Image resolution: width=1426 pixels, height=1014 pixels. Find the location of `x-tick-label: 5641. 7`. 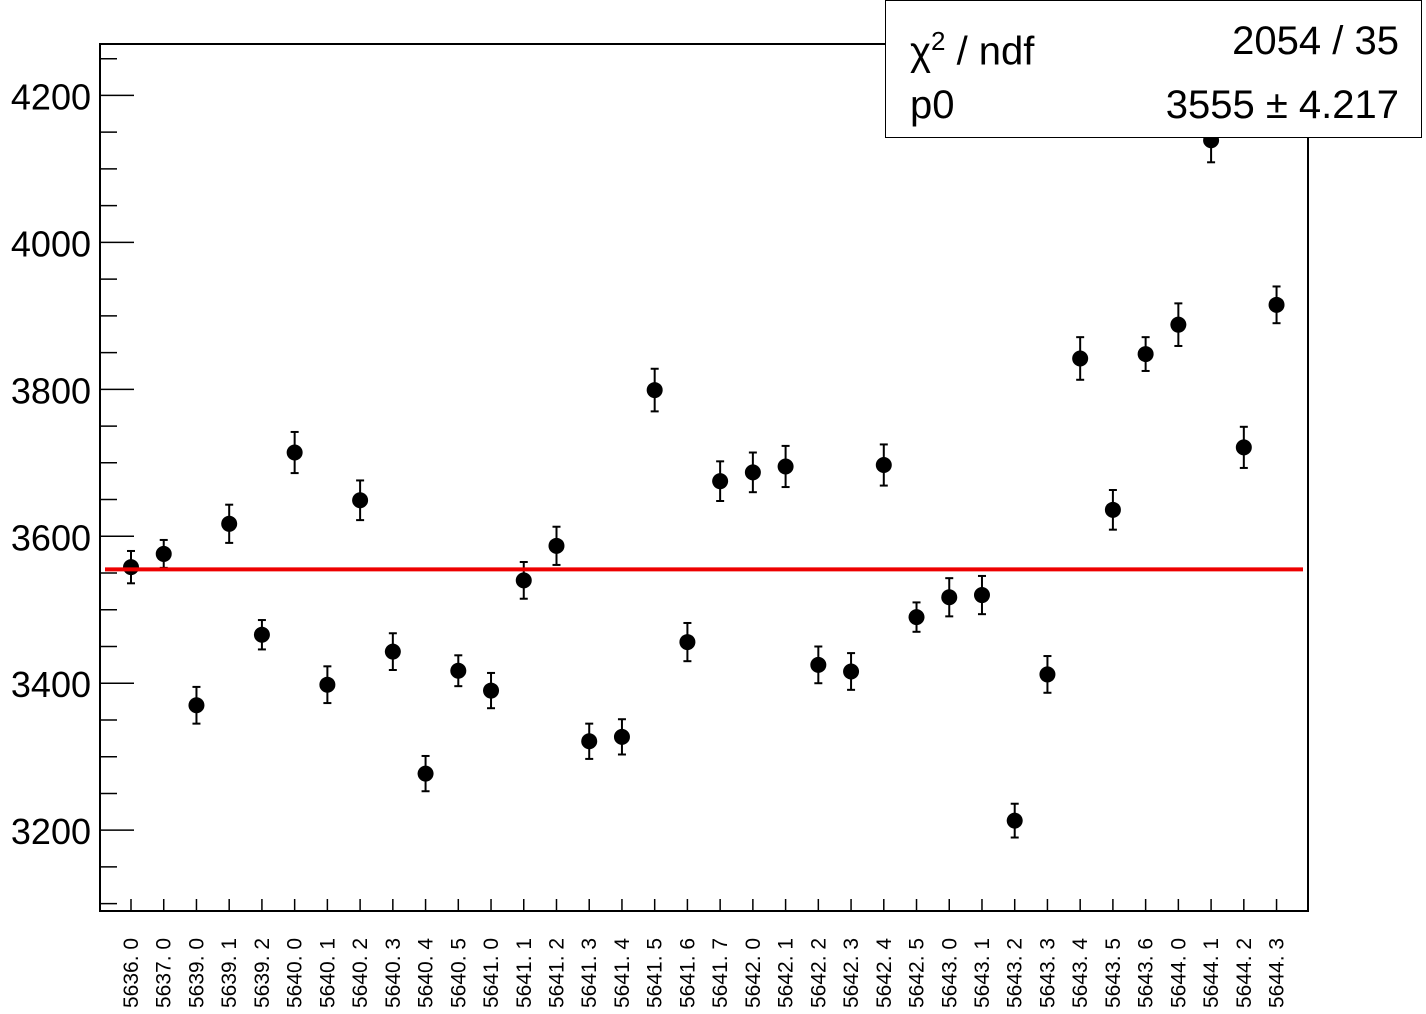

x-tick-label: 5641. 7 is located at coordinates (720, 973).